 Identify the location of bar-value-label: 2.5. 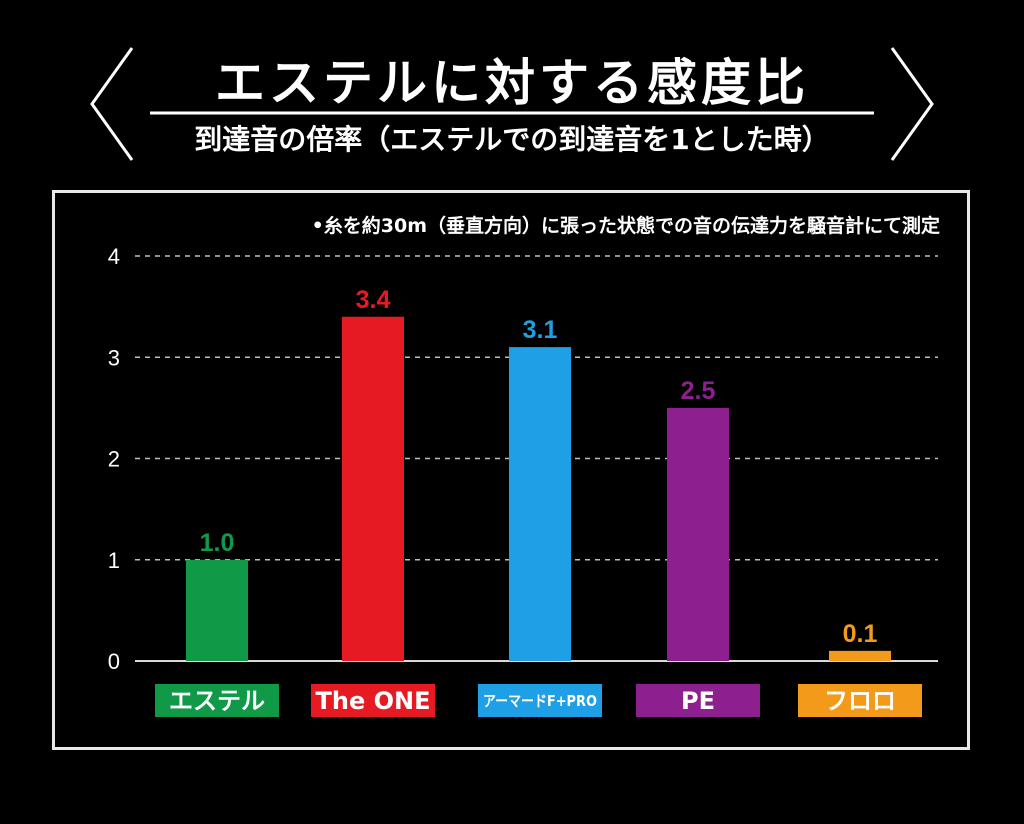
(698, 391).